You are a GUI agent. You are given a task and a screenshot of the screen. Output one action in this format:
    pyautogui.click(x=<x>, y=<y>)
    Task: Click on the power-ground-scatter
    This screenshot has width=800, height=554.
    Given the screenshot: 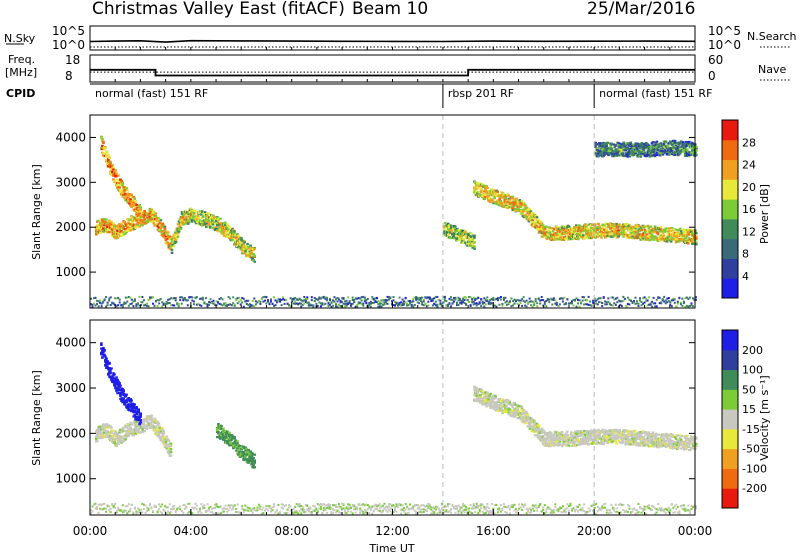 What is the action you would take?
    pyautogui.click(x=393, y=301)
    